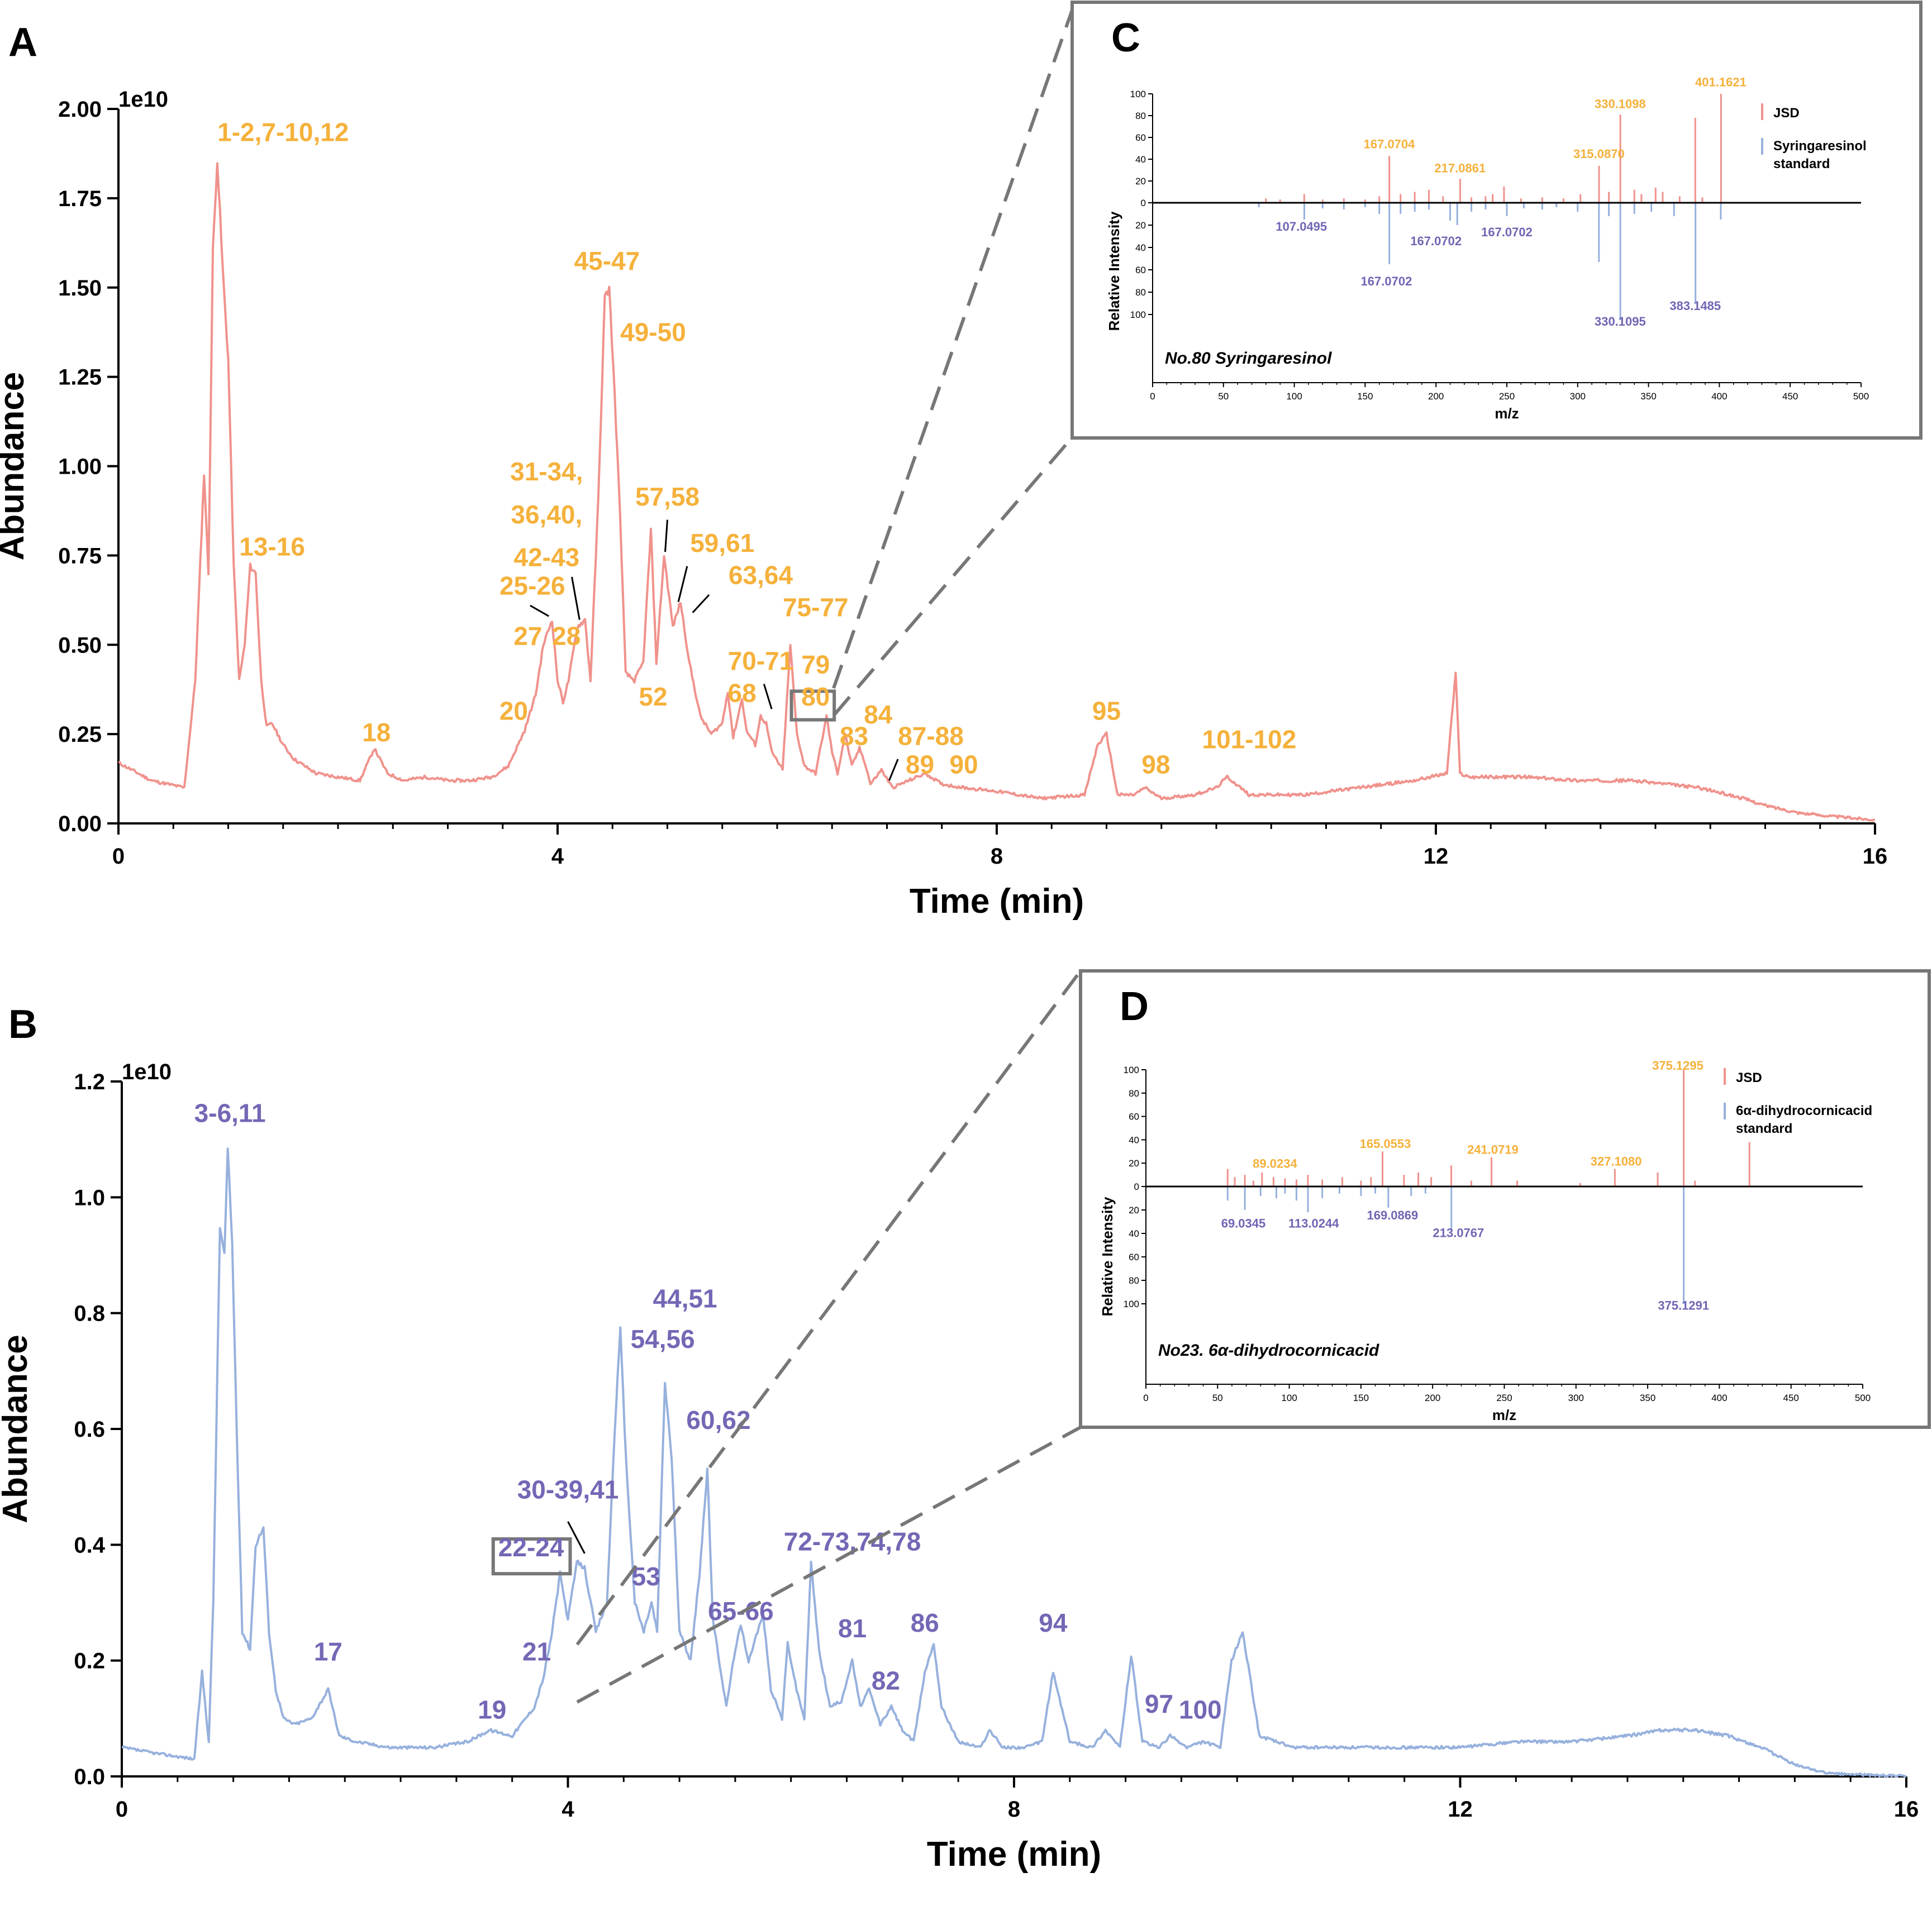 The image size is (1932, 1906). Describe the element at coordinates (532, 586) in the screenshot. I see `peak-annotation: 25-26` at that location.